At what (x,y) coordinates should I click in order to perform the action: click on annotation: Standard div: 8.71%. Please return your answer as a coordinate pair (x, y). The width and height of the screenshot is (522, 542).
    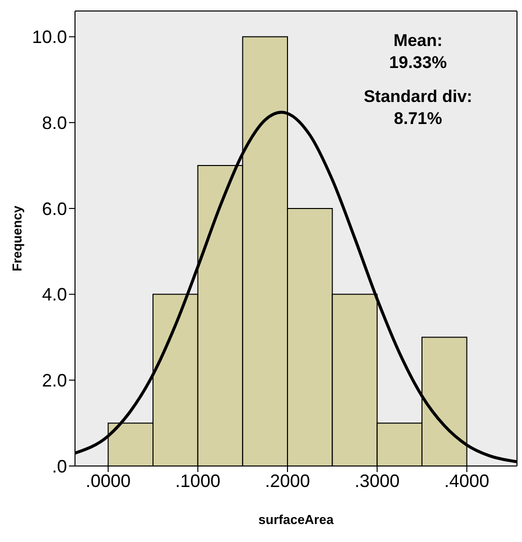
    Looking at the image, I should click on (418, 108).